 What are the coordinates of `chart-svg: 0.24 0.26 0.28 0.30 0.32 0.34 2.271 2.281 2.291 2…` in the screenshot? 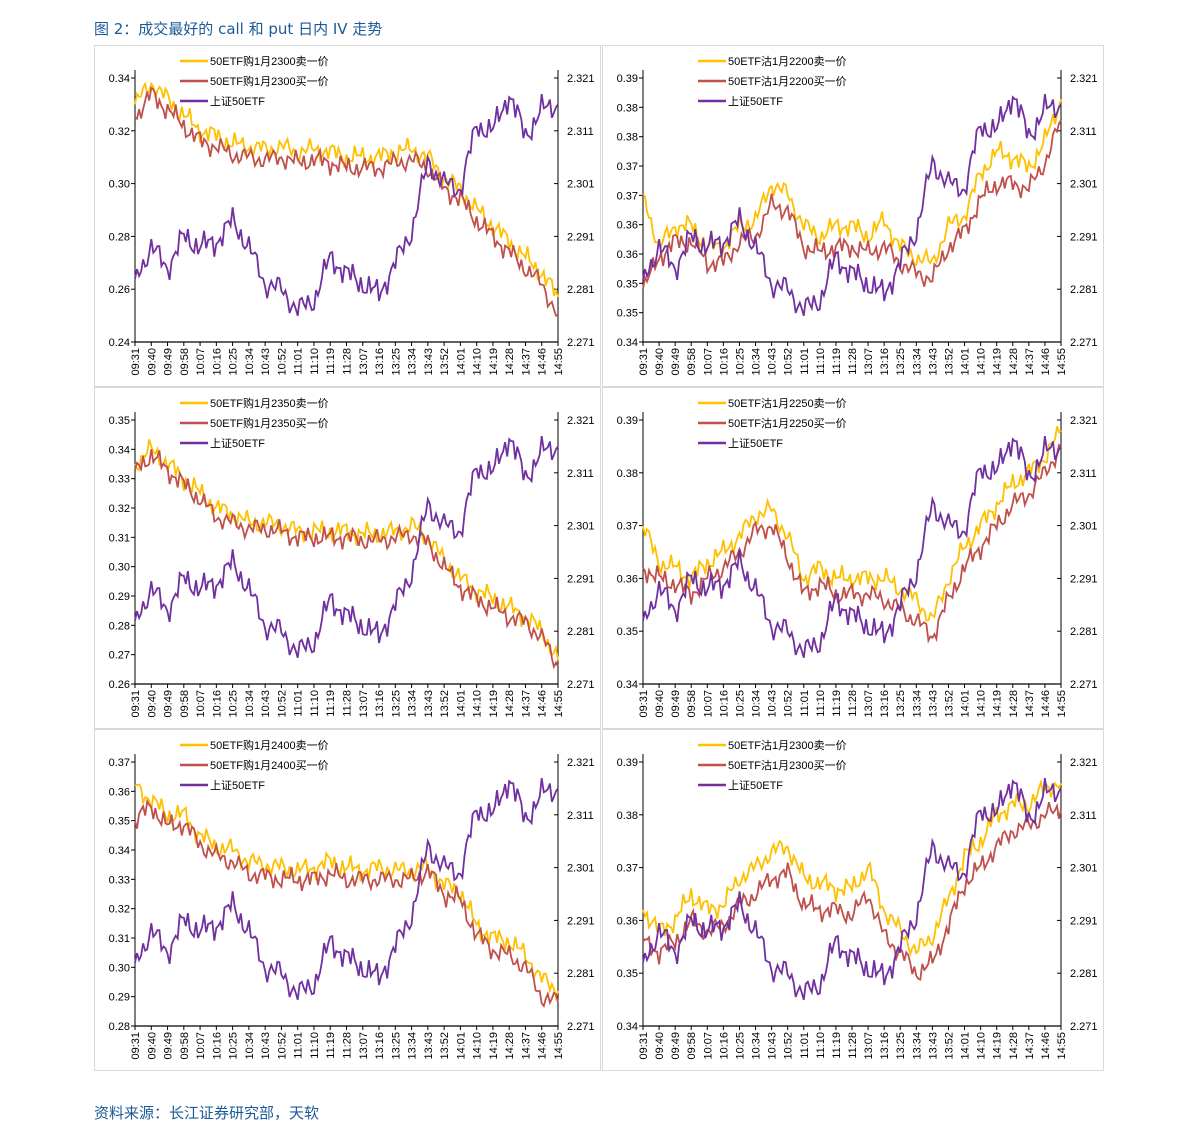 It's located at (352, 215).